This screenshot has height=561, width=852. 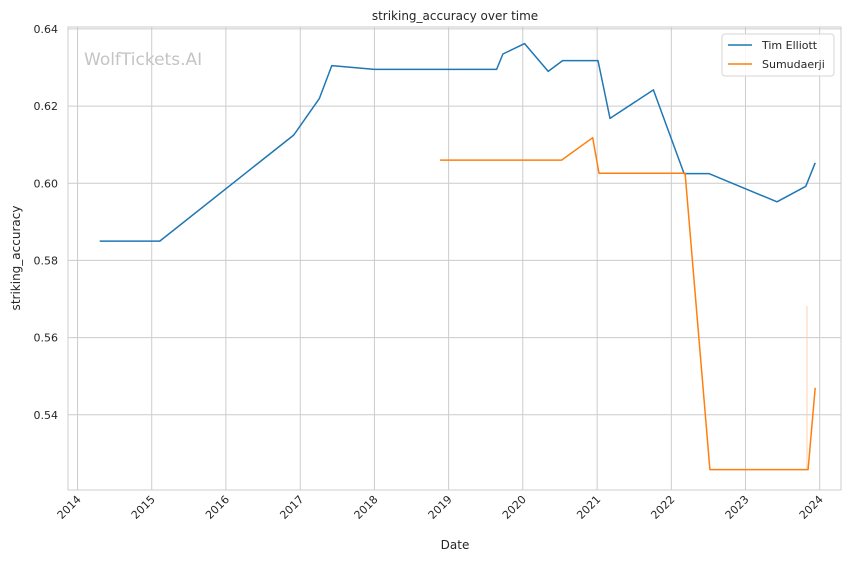 What do you see at coordinates (291, 507) in the screenshot?
I see `x-tick-label: 2017` at bounding box center [291, 507].